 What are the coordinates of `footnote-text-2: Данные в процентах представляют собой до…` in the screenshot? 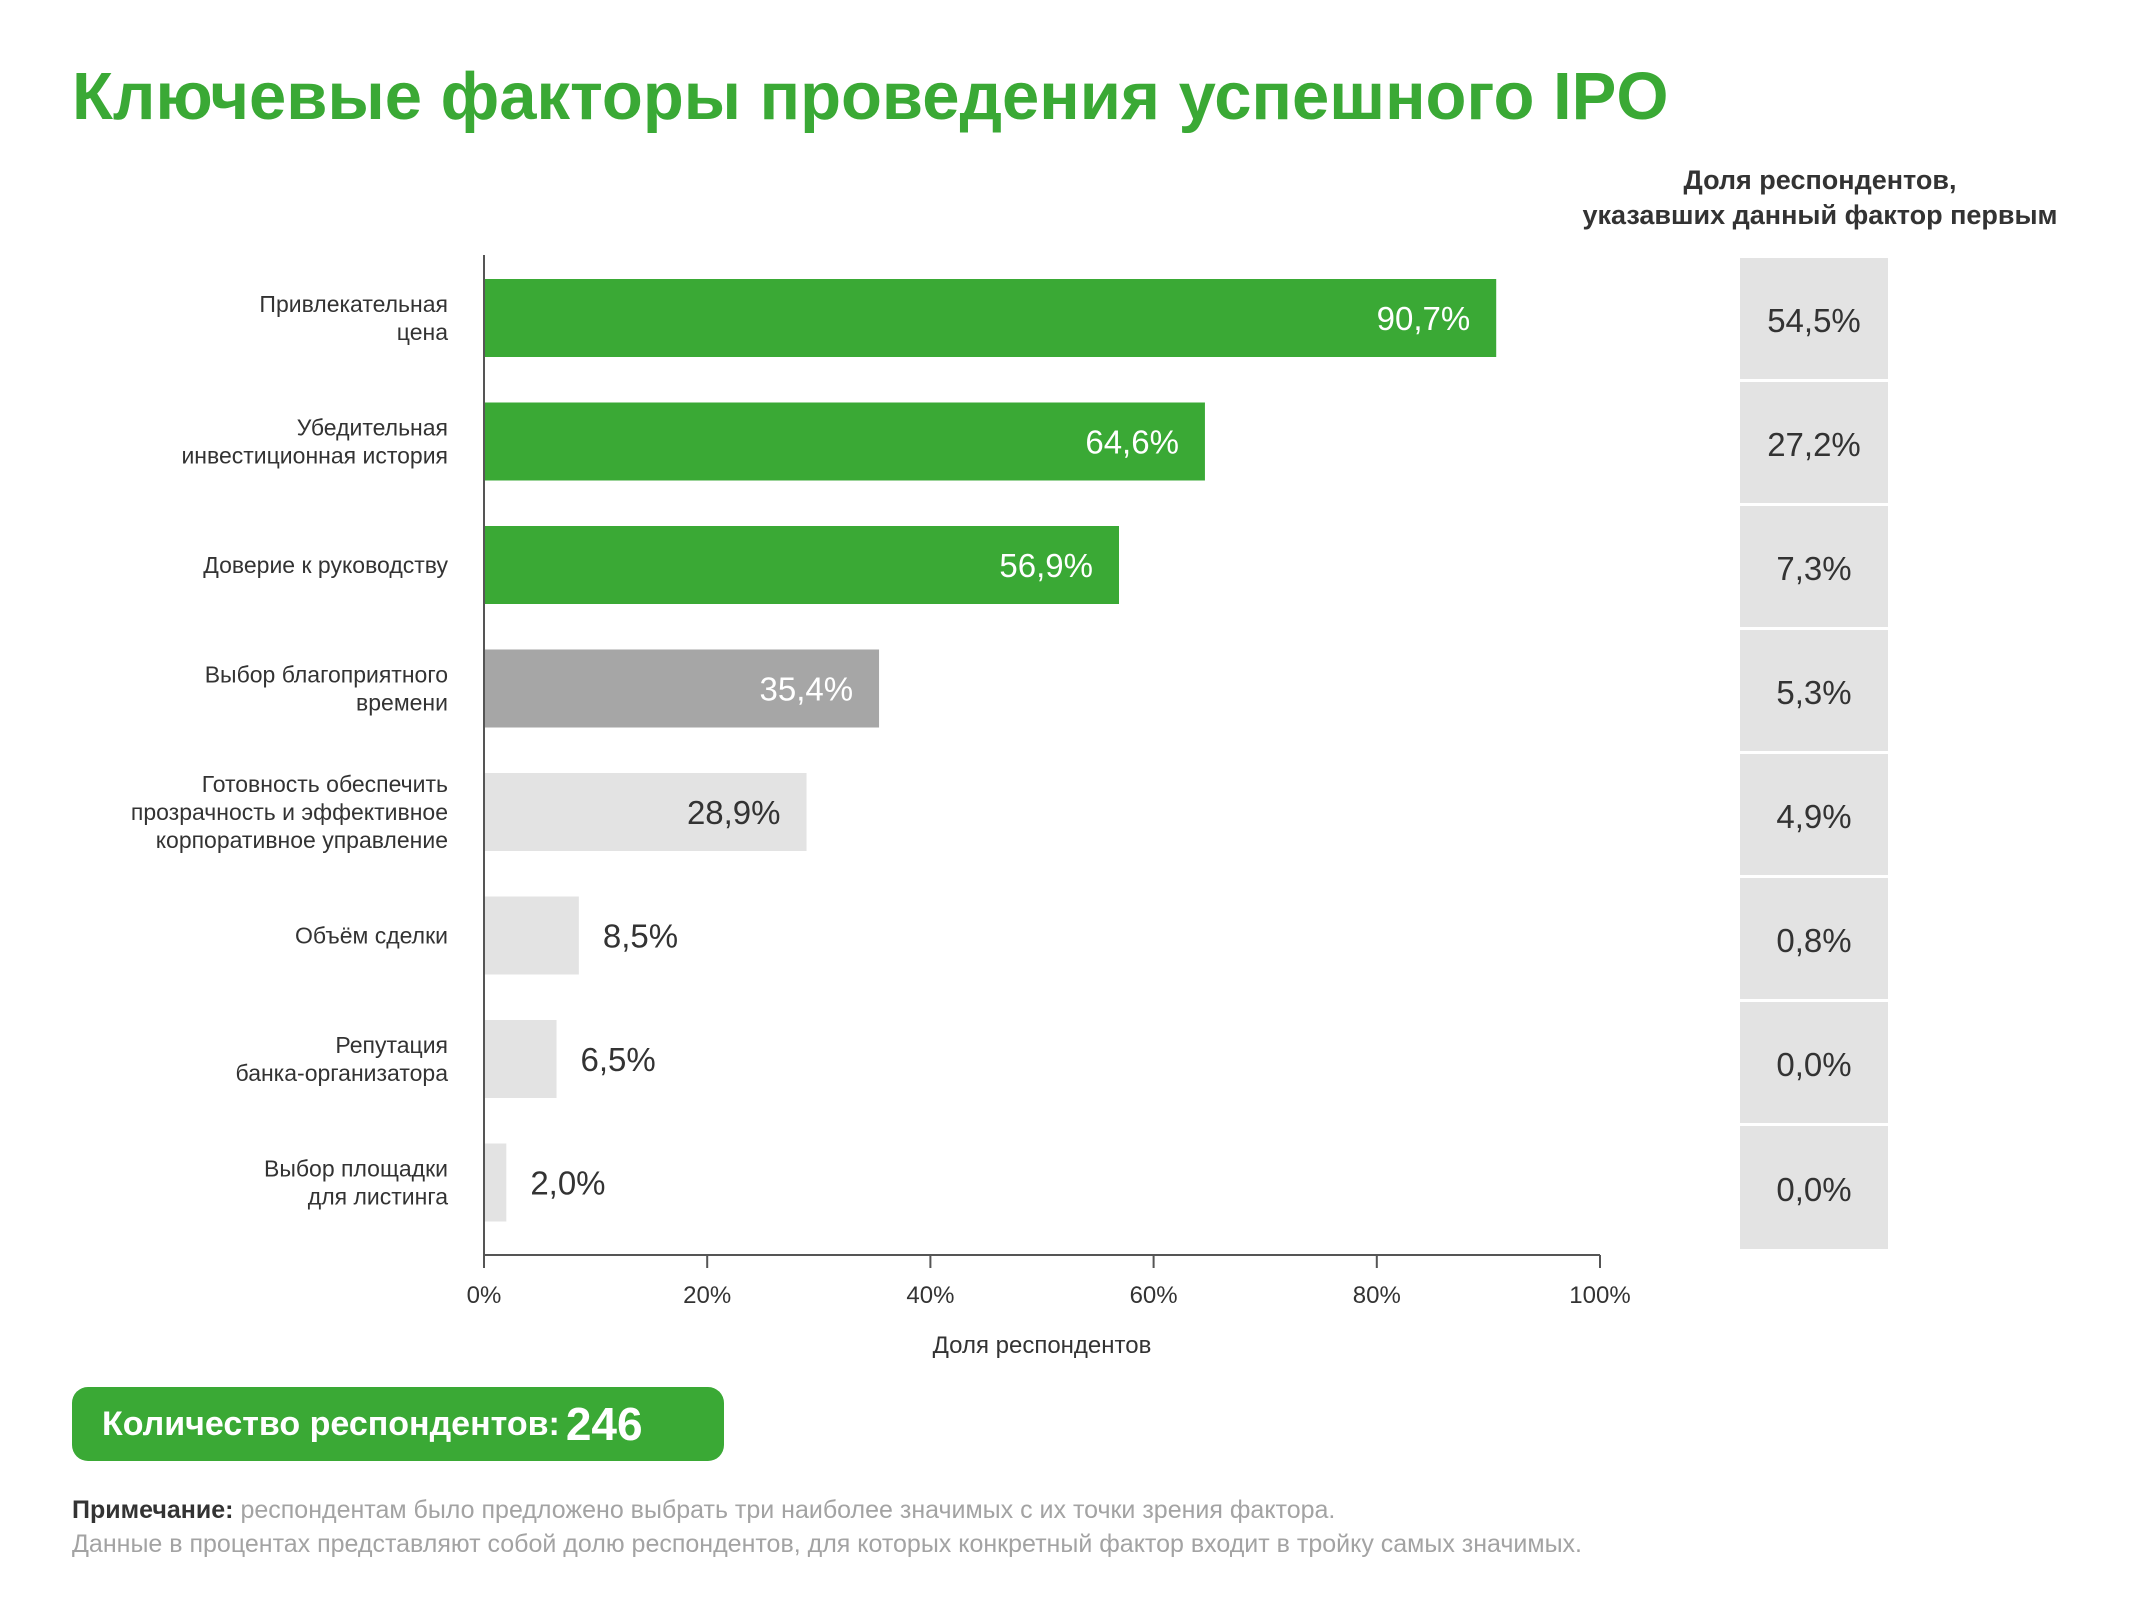 It's located at (827, 1544).